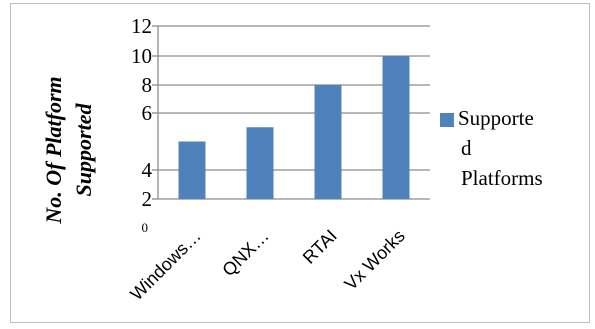 The height and width of the screenshot is (329, 595). I want to click on y-tick-label: 12, so click(141, 26).